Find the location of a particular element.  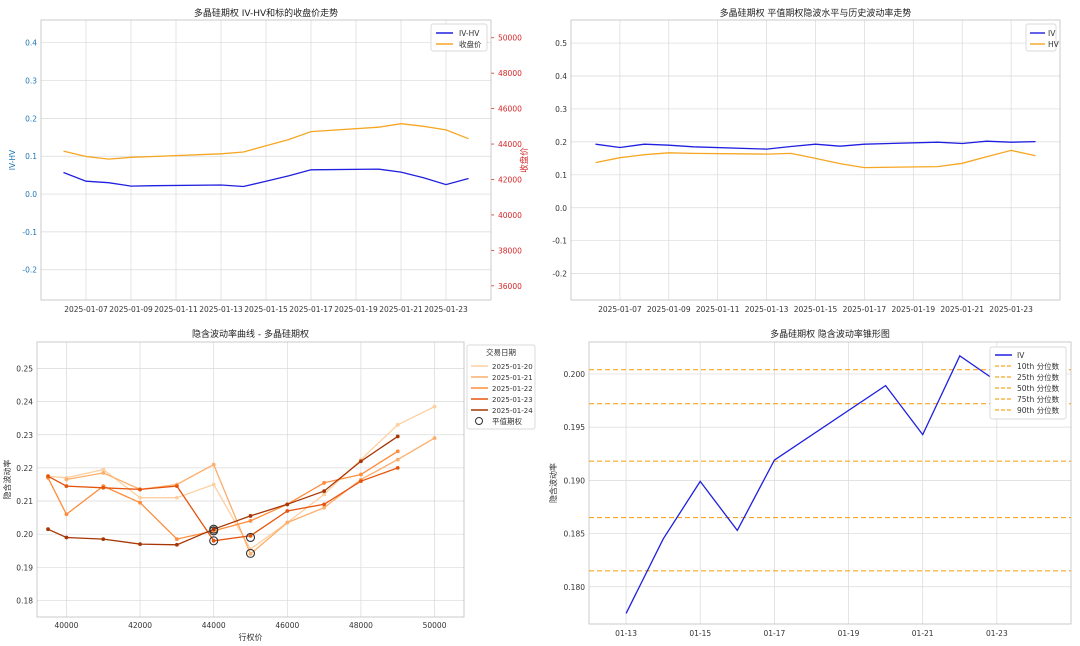

x-tick-label: 40000 is located at coordinates (67, 625).